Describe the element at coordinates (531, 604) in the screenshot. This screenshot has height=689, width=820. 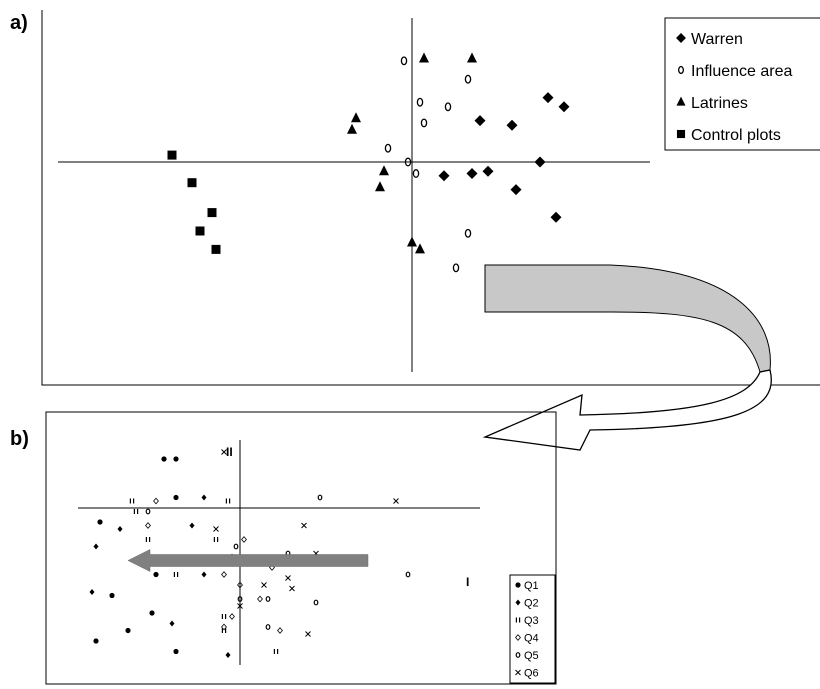
I see `legend-b-q2-label: Q2` at that location.